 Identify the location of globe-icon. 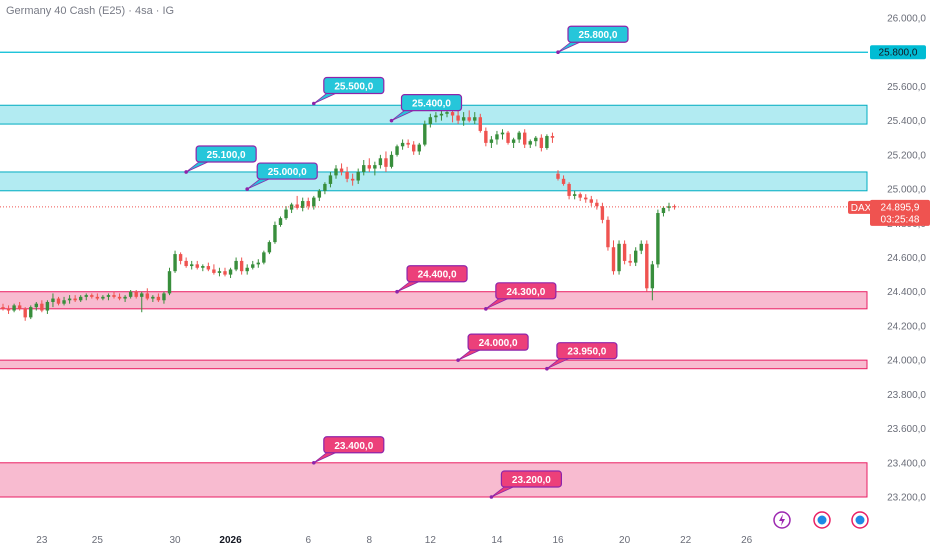
(822, 520).